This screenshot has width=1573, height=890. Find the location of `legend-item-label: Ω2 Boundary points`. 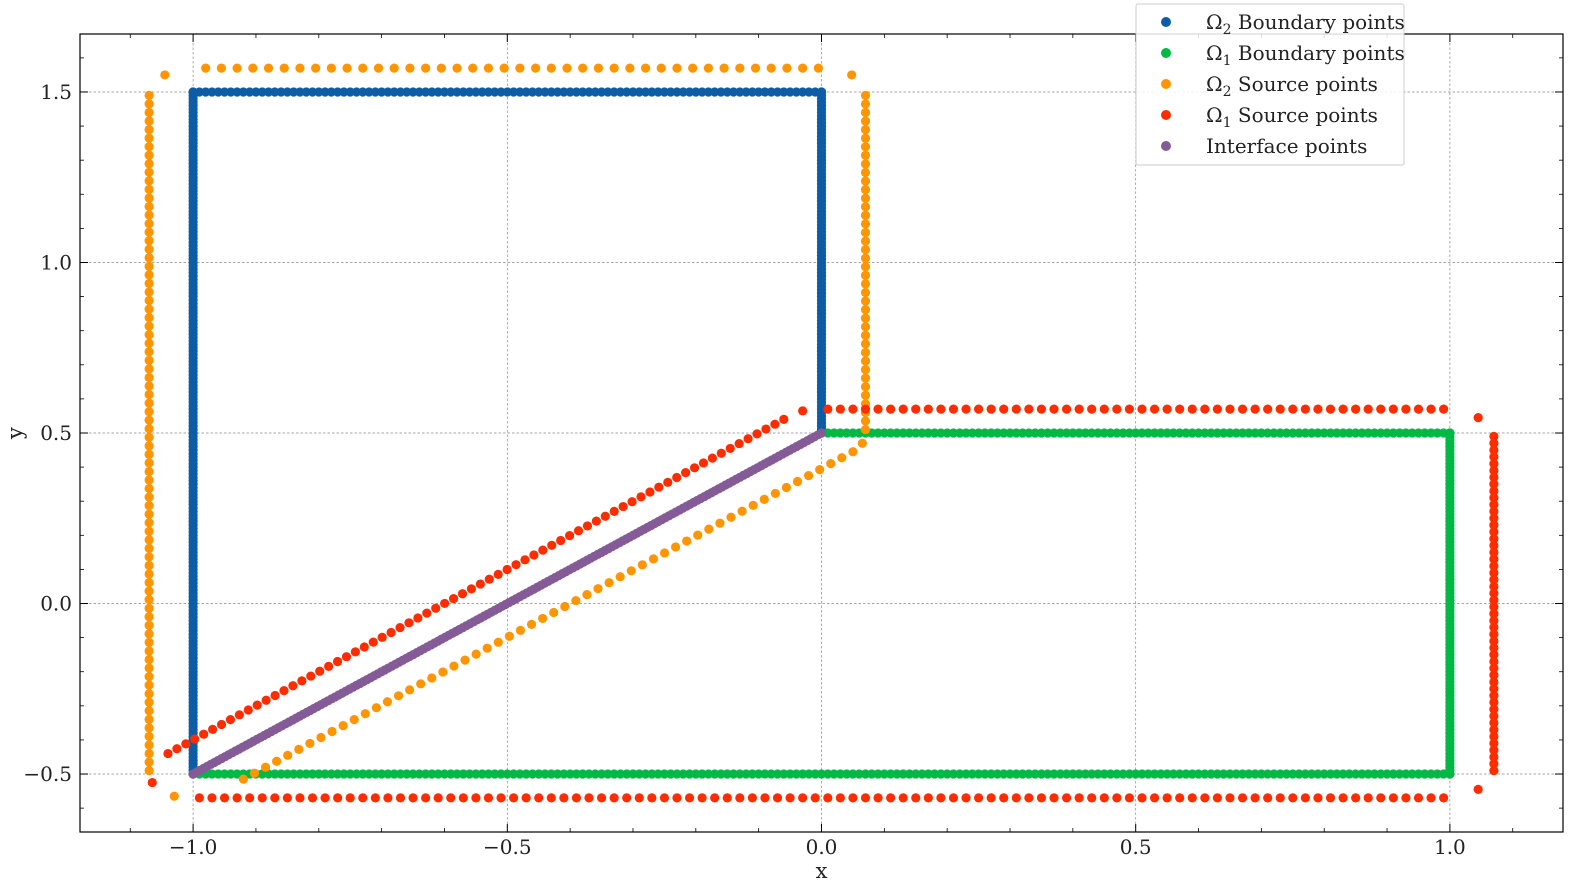

legend-item-label: Ω2 Boundary points is located at coordinates (1305, 24).